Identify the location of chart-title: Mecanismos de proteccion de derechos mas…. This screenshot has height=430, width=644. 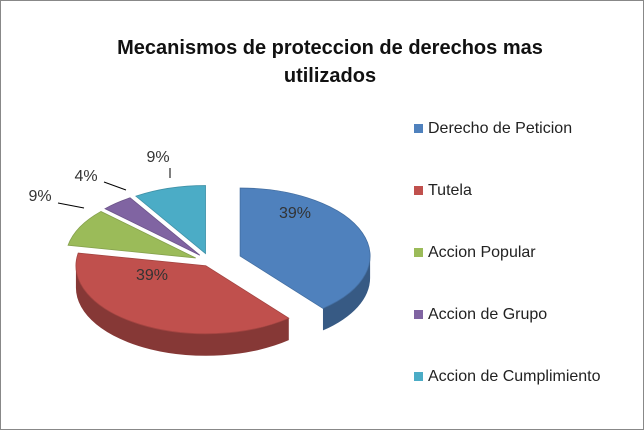
(330, 62).